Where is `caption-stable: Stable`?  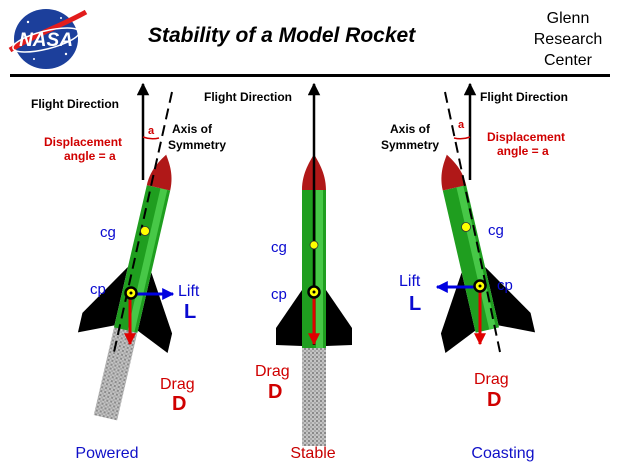 caption-stable: Stable is located at coordinates (312, 453).